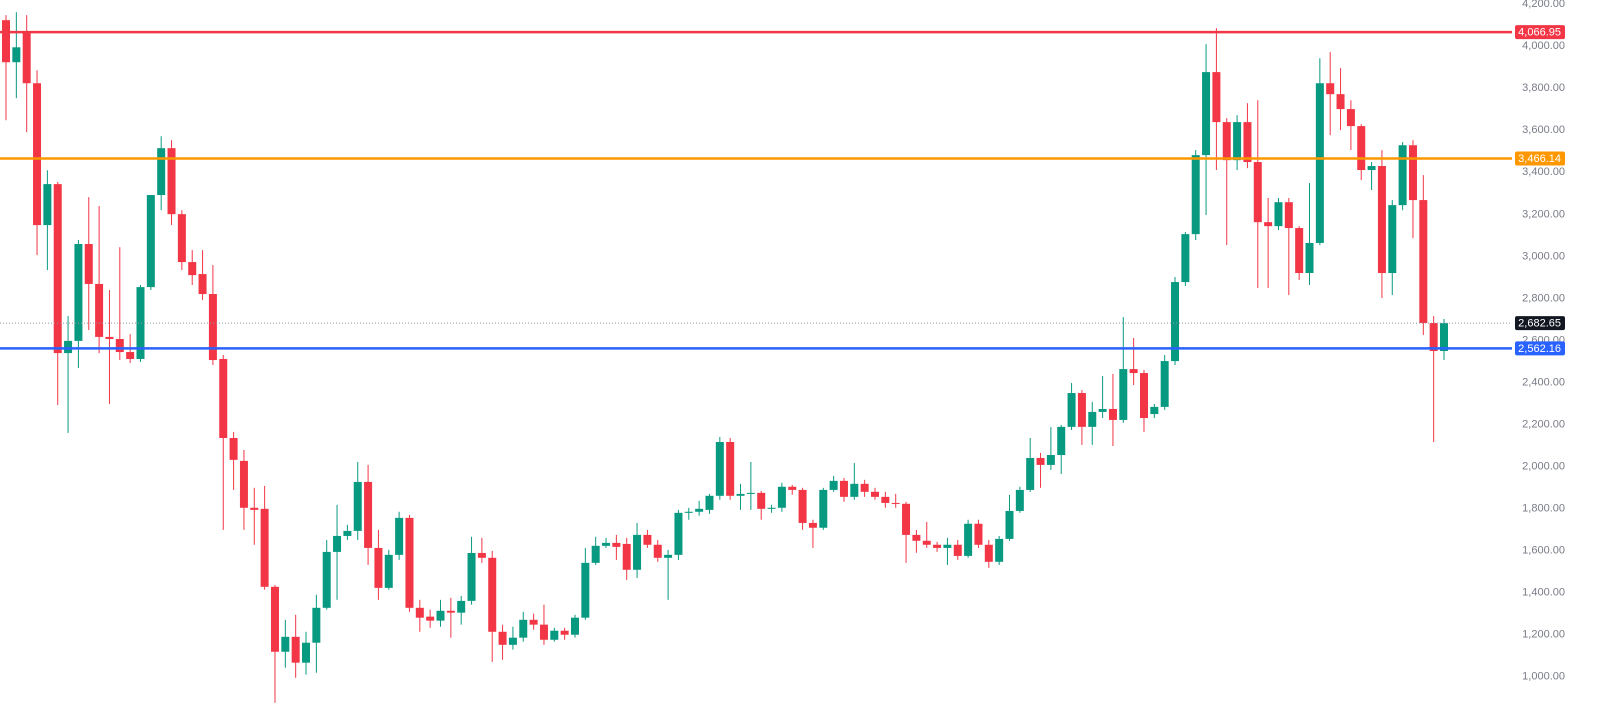  I want to click on level-label: 2,562.16, so click(1539, 349).